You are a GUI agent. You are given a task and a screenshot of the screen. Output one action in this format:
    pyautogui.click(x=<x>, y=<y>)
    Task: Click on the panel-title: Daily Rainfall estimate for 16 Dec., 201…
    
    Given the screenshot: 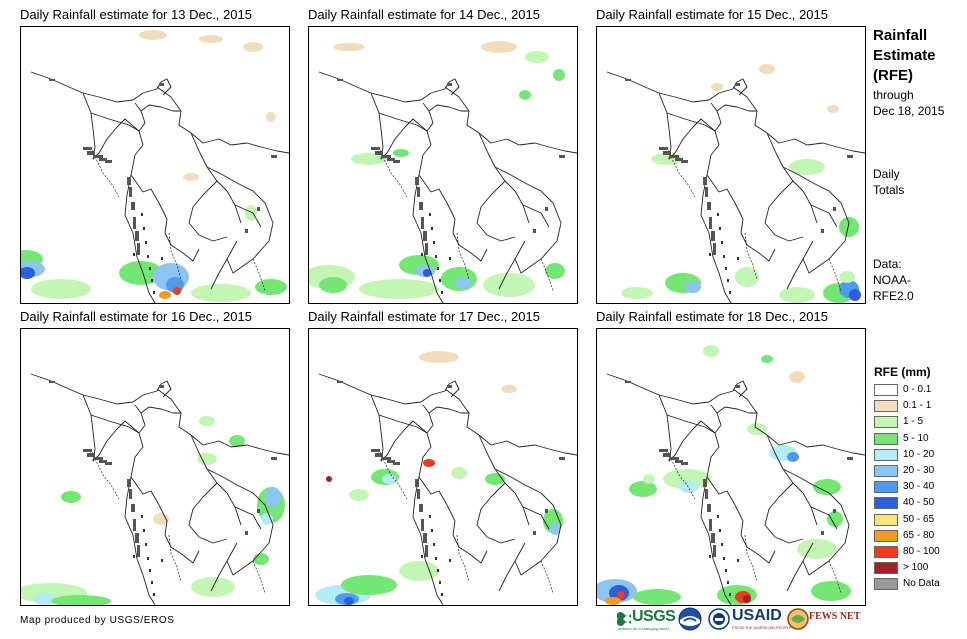 What is the action you would take?
    pyautogui.click(x=136, y=316)
    